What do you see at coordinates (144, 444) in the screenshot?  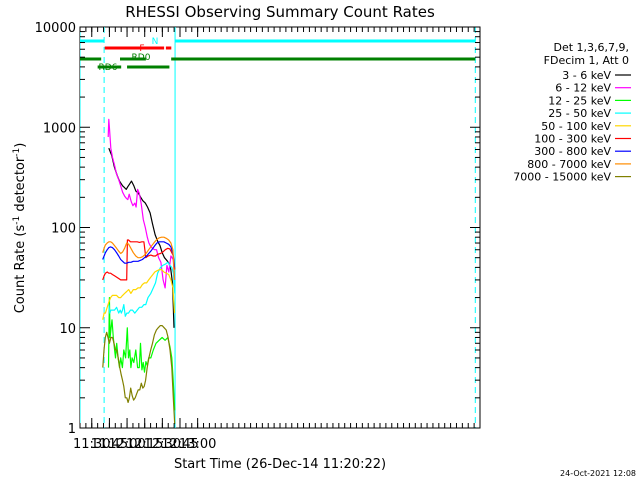 I see `x-tick-label: 12:15` at bounding box center [144, 444].